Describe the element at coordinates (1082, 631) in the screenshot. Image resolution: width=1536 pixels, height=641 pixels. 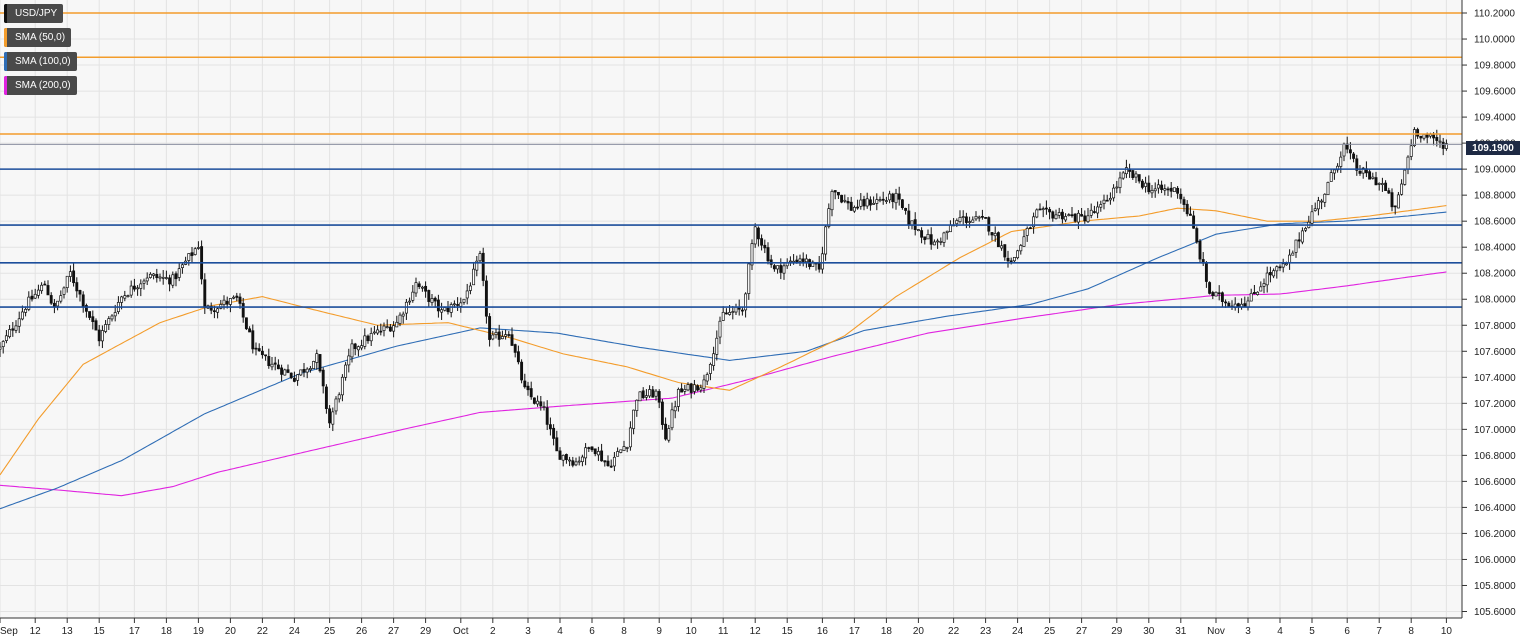
I see `x-tick-label: 27` at that location.